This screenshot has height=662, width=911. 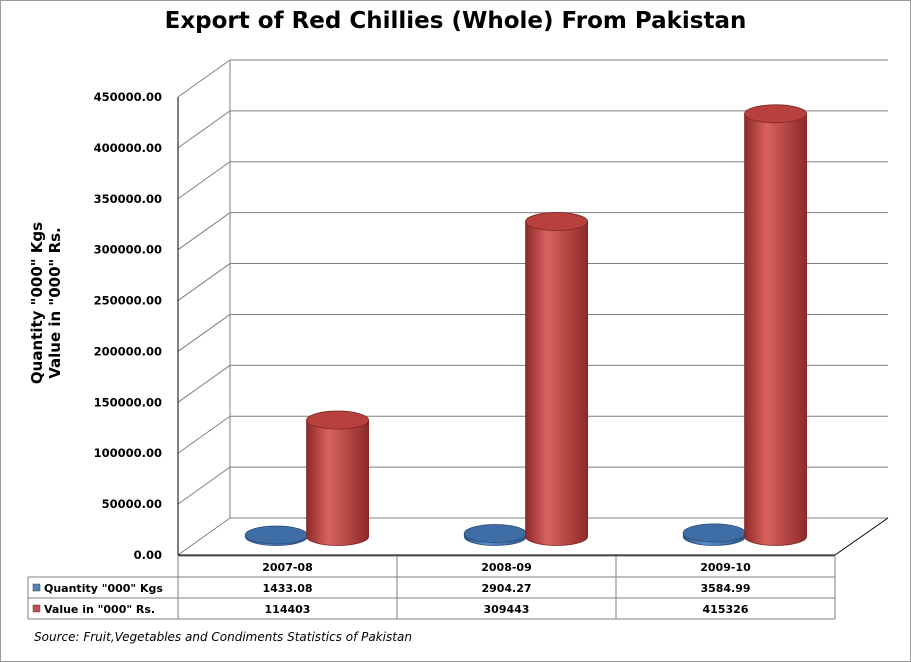 What do you see at coordinates (128, 351) in the screenshot?
I see `y-tick-label: 200000.00` at bounding box center [128, 351].